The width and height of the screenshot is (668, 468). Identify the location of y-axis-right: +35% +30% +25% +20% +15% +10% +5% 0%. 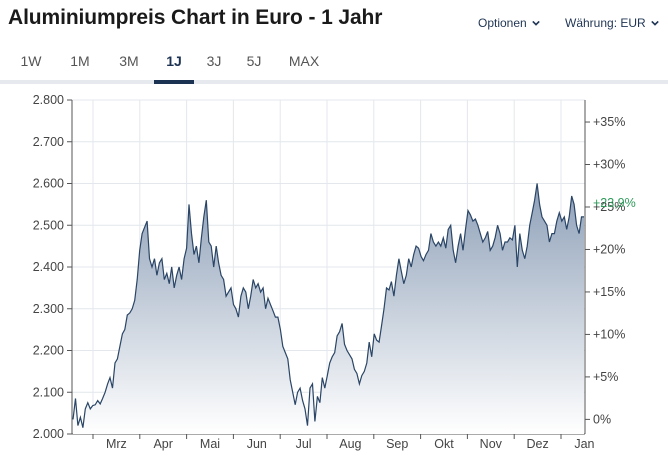
(604, 267).